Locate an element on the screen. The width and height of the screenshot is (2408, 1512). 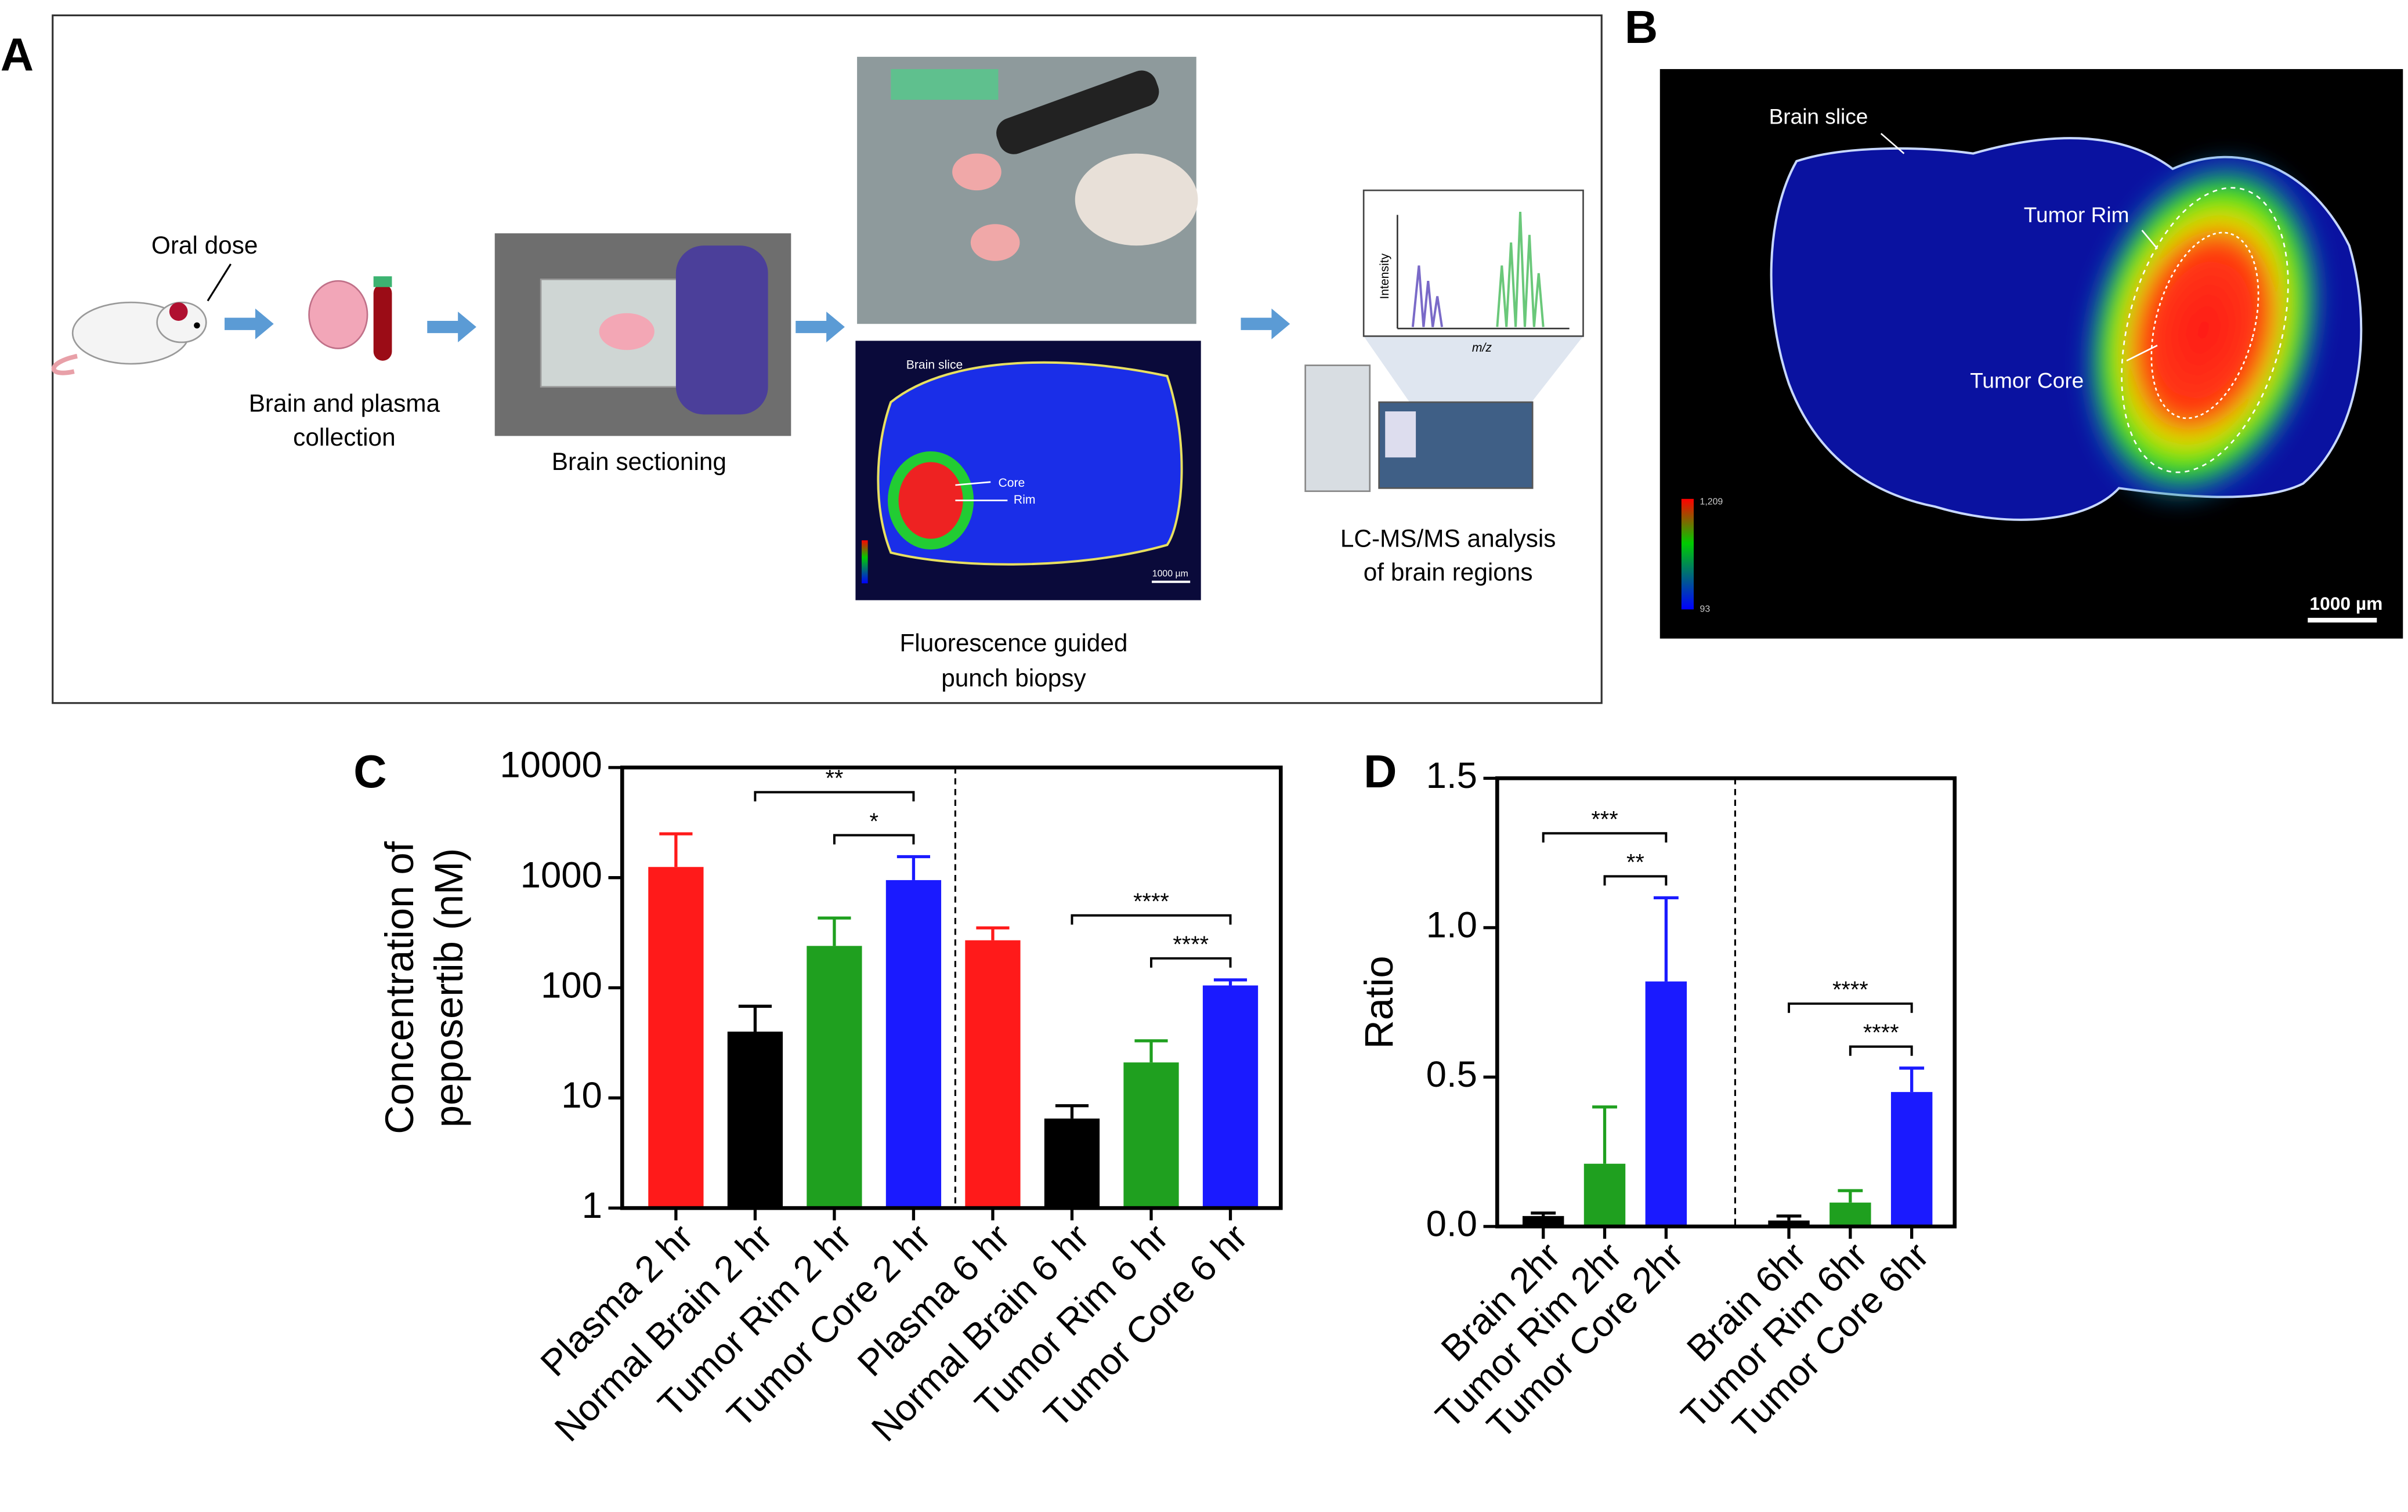
y-tick-label: 0.5 is located at coordinates (1451, 1074).